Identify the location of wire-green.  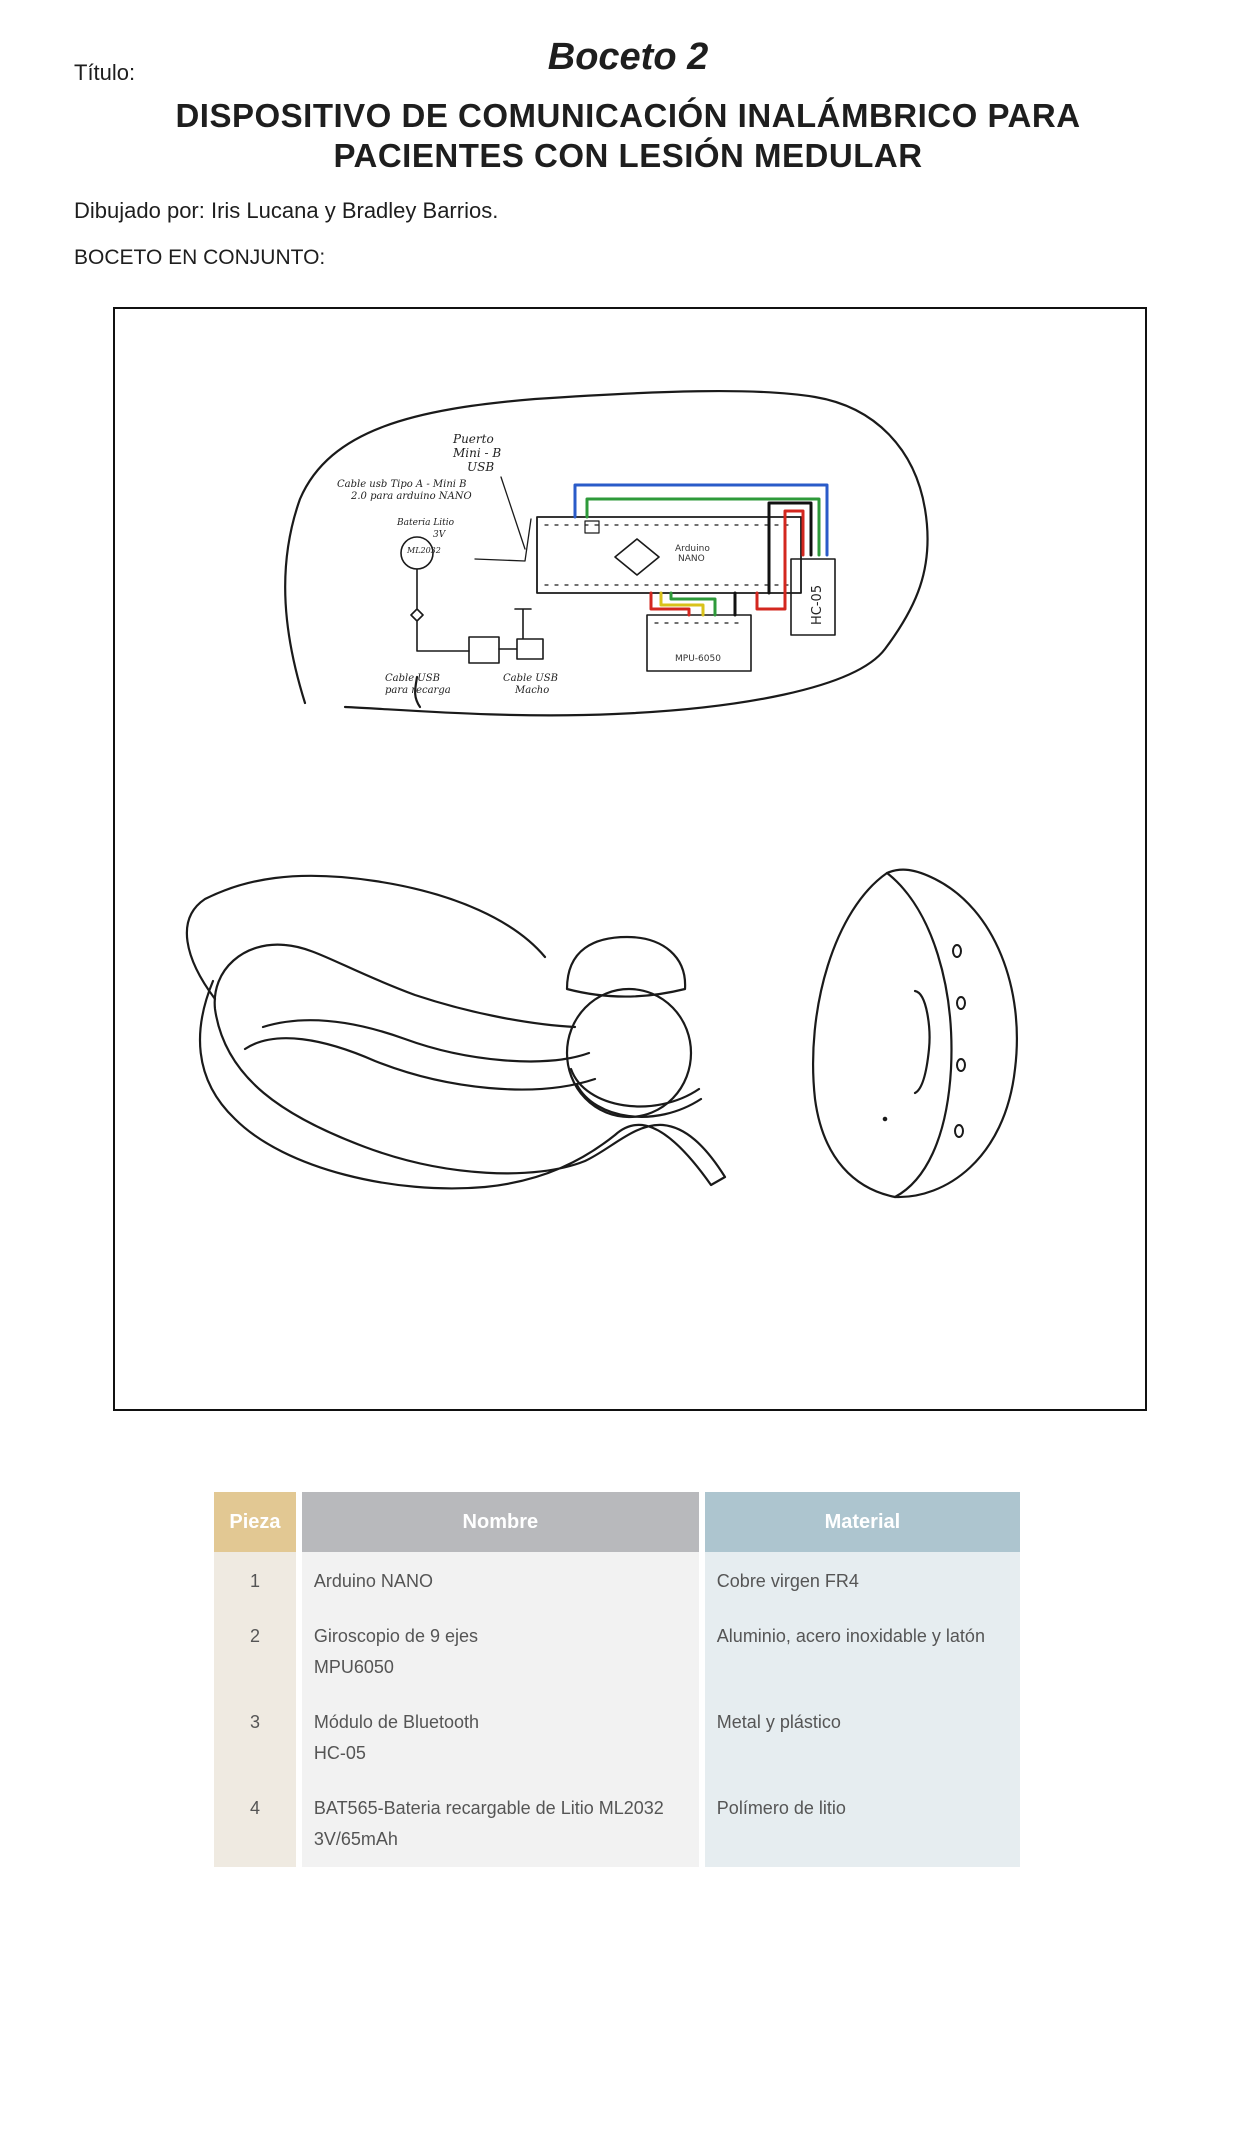
(703, 527).